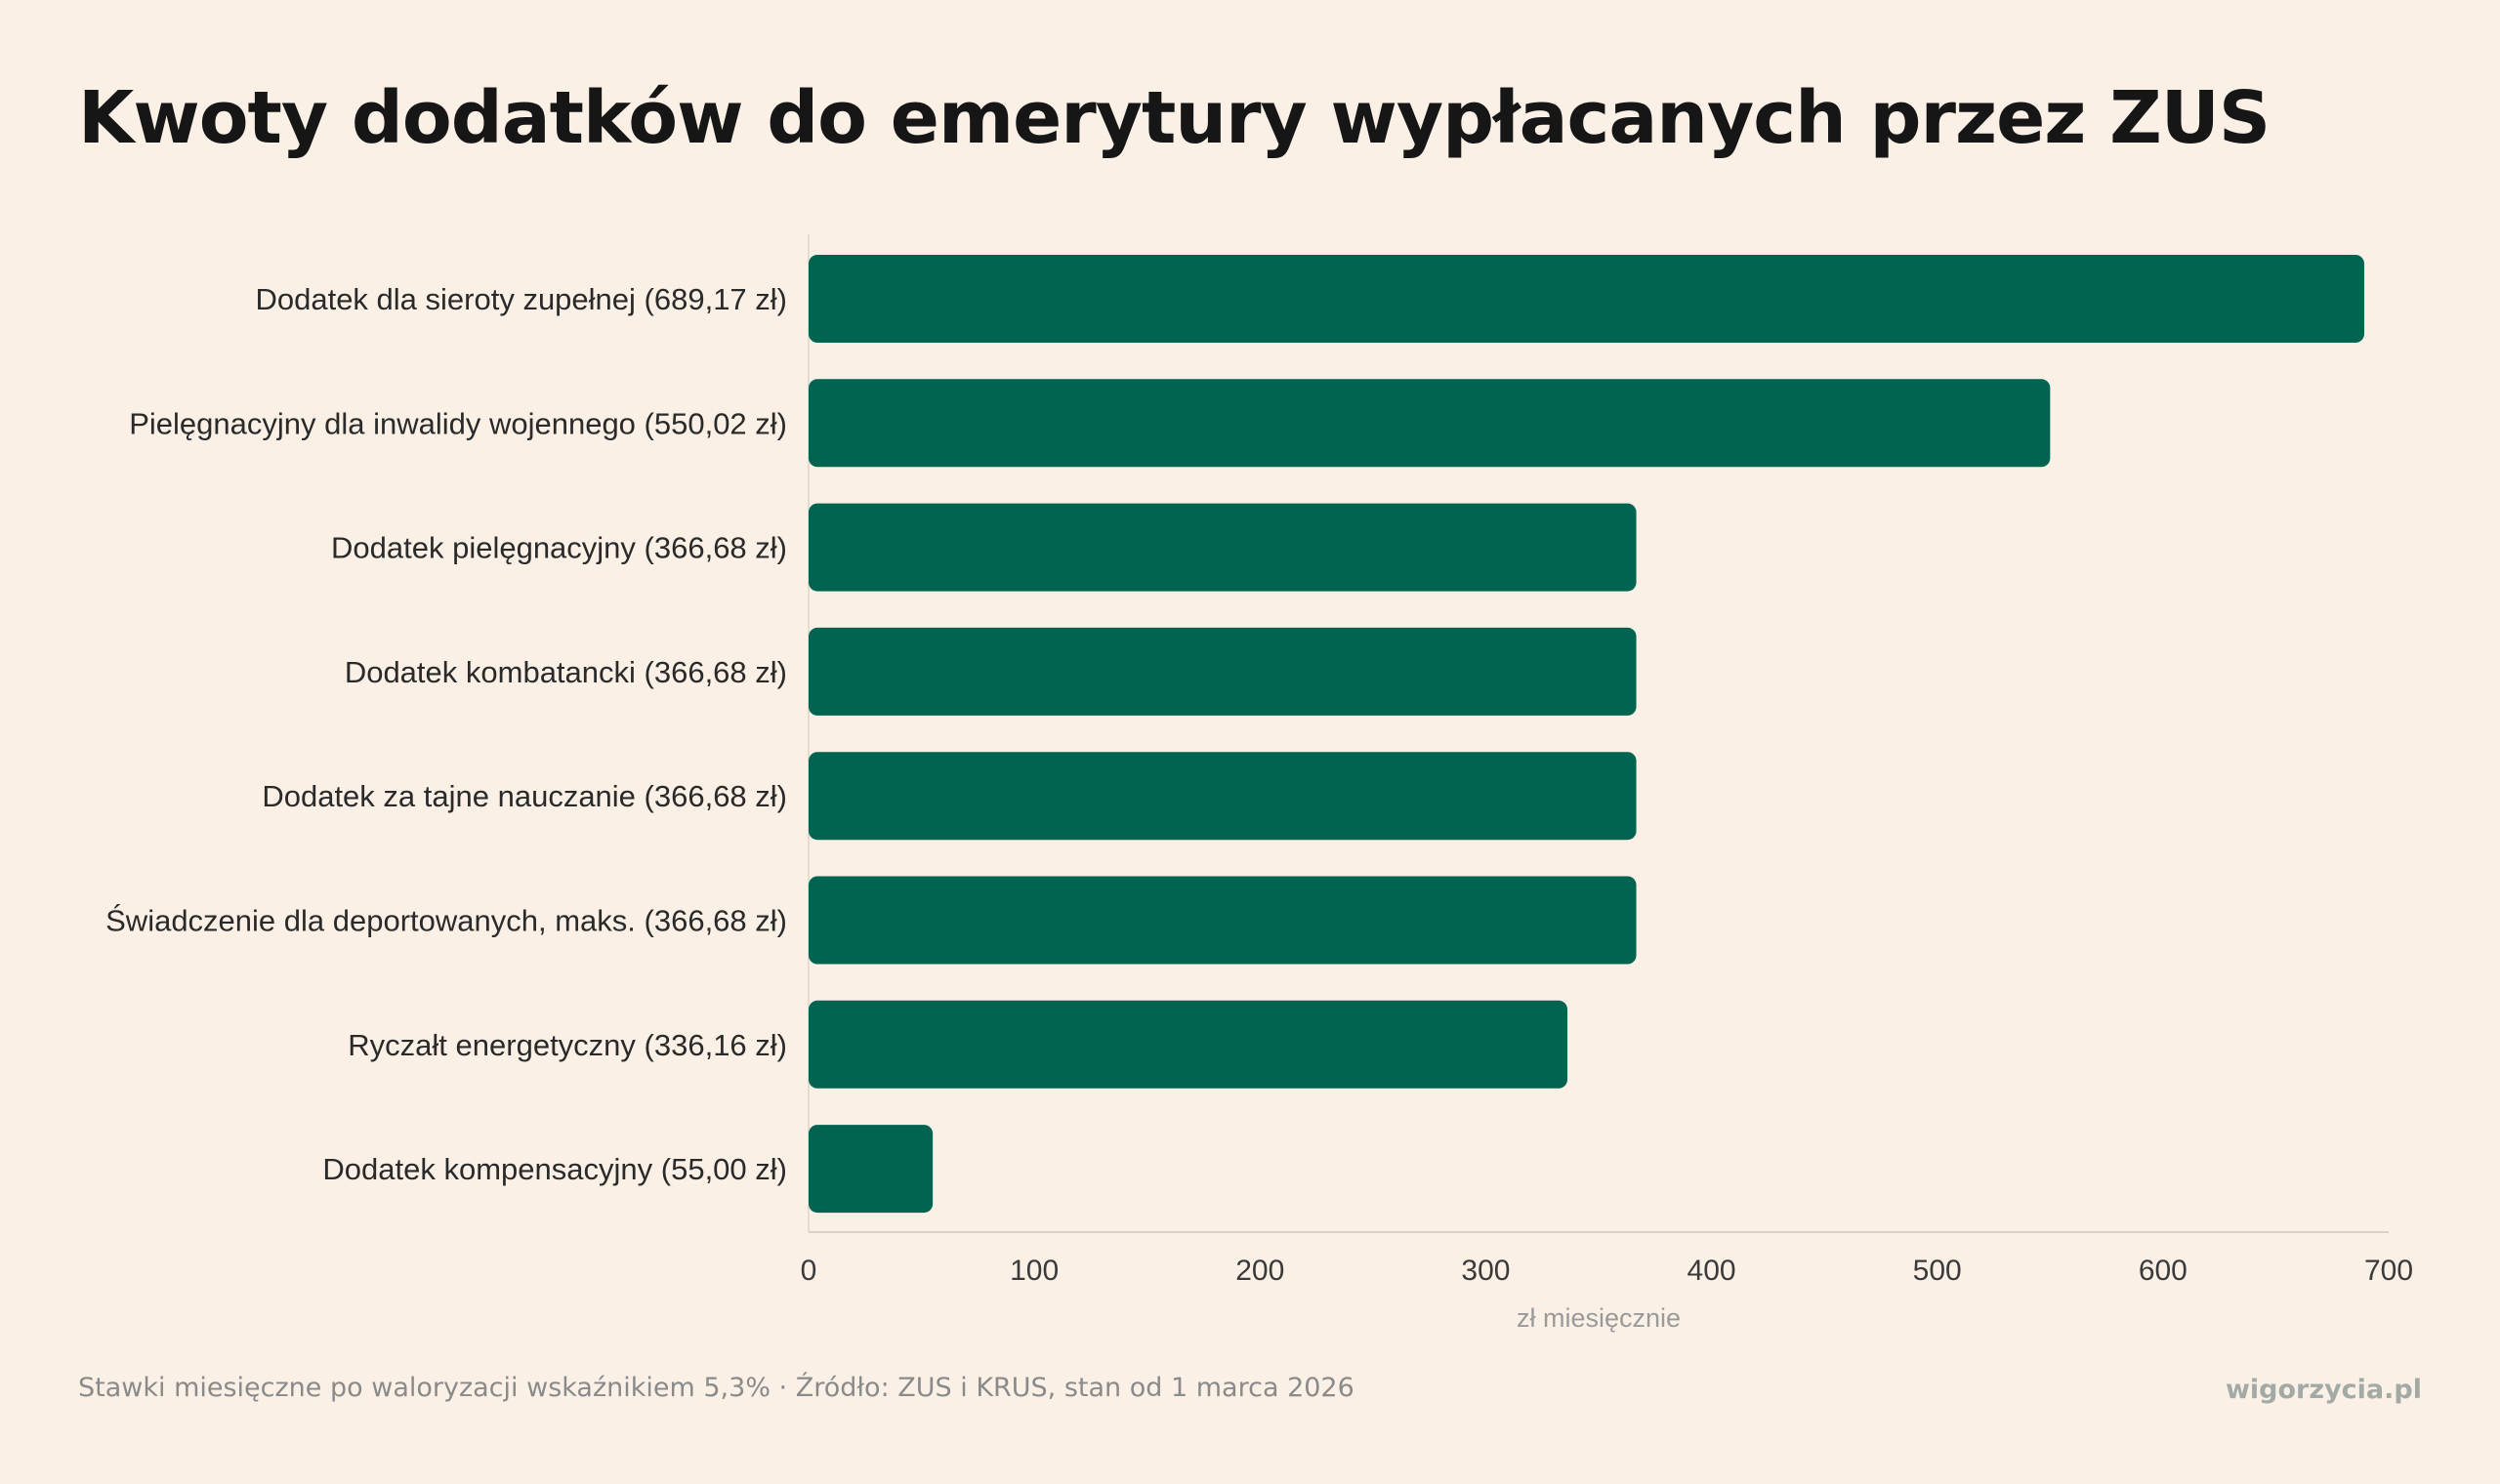 The image size is (2500, 1484). What do you see at coordinates (559, 548) in the screenshot?
I see `category-label: Dodatek pielęgnacyjny (366,68 zł)` at bounding box center [559, 548].